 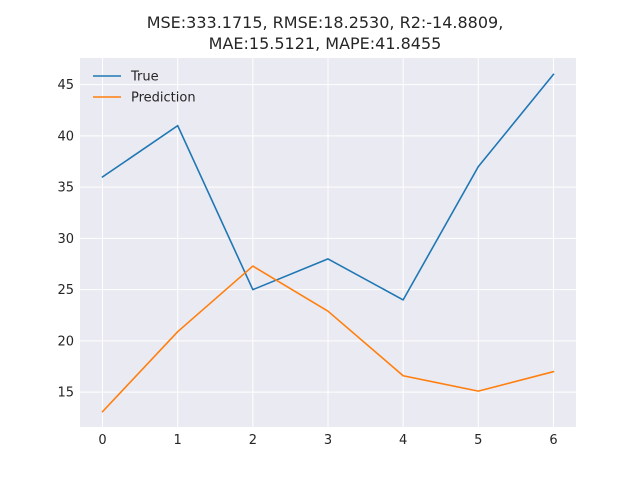 What do you see at coordinates (65, 290) in the screenshot?
I see `y-tick-label-2: 25` at bounding box center [65, 290].